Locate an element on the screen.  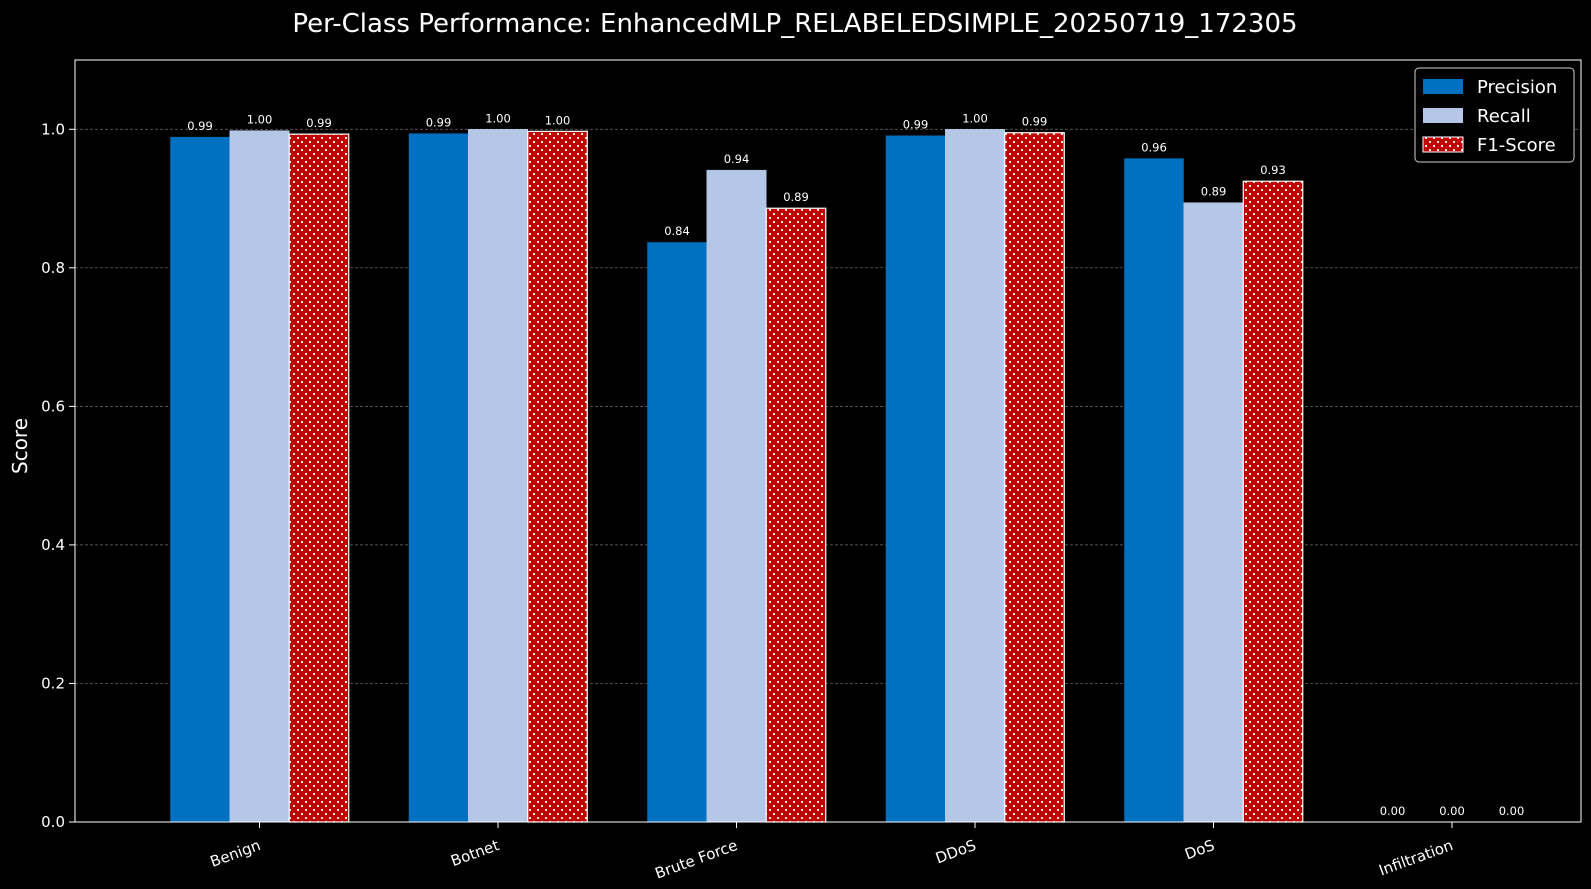
legend: Precision Recall F1-Score is located at coordinates (1494, 115).